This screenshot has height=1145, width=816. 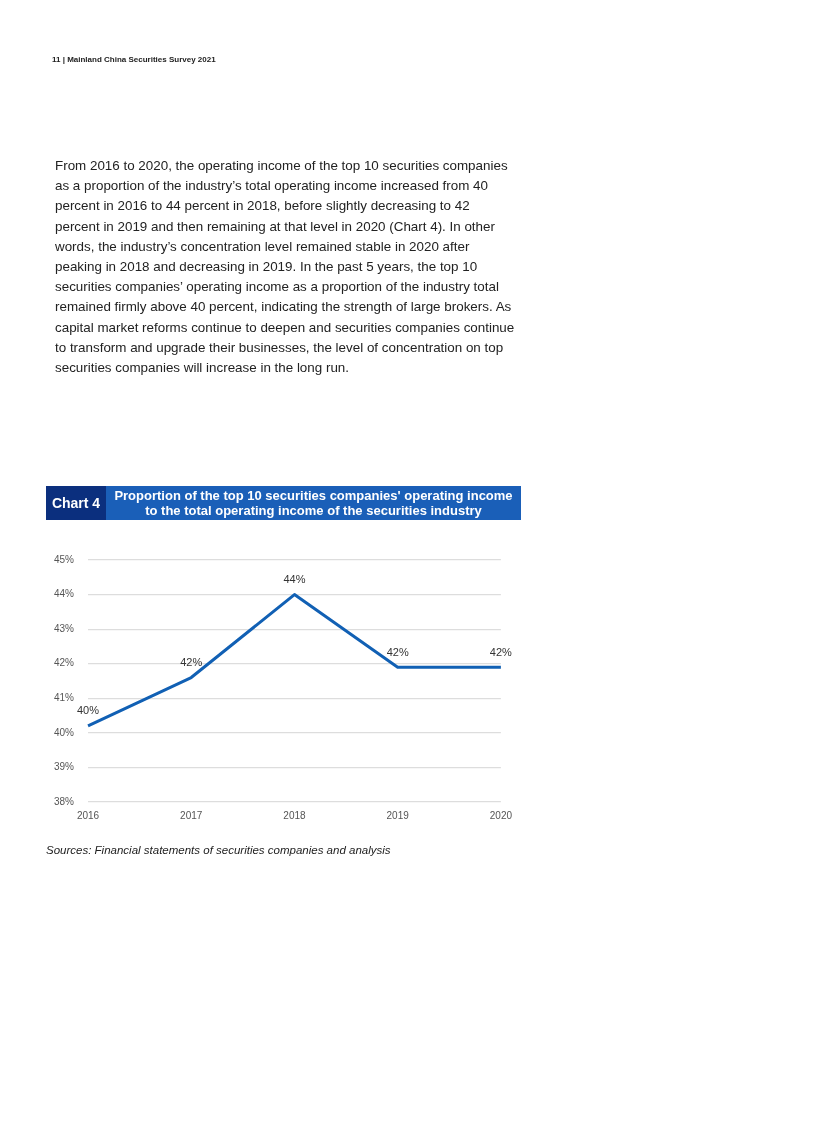 I want to click on x-tick-label: 2018, so click(x=295, y=815).